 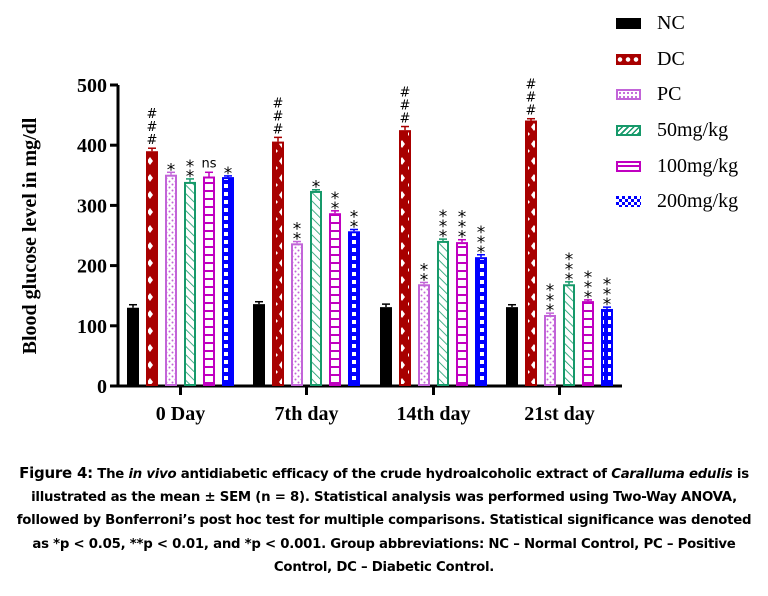 I want to click on legend-item: PC, so click(x=677, y=95).